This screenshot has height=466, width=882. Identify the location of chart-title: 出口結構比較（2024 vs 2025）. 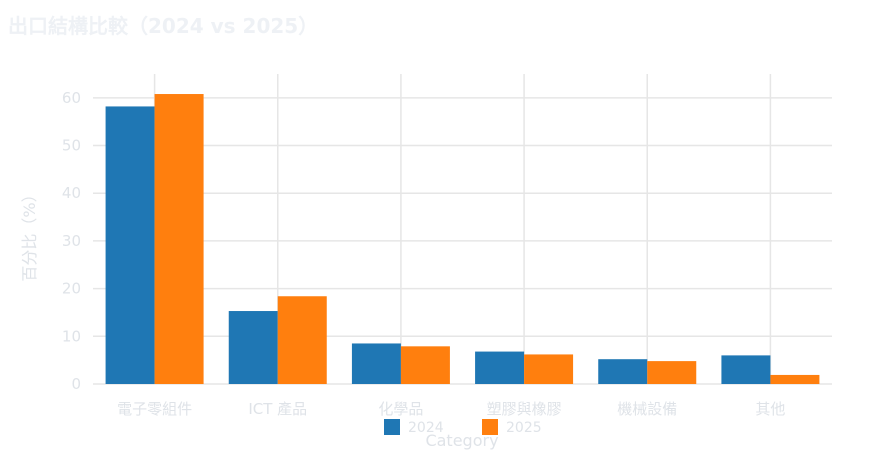
(163, 26).